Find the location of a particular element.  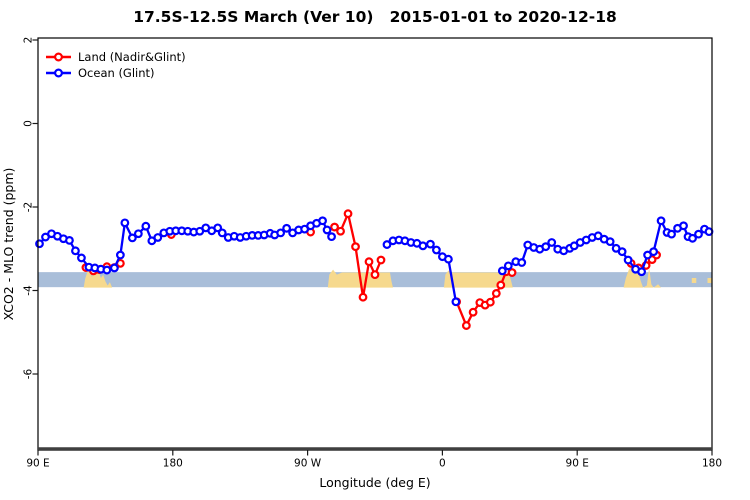

legend: Land (Nadir&Glint) Ocean (Glint) is located at coordinates (116, 65).